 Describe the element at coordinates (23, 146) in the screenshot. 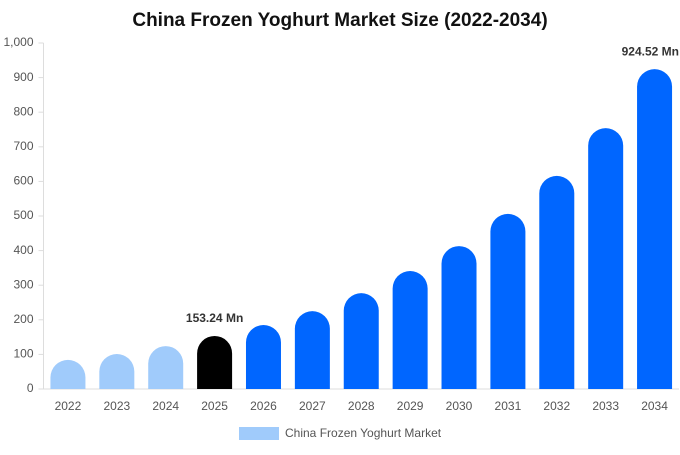

I see `y-tick-label: 700` at that location.